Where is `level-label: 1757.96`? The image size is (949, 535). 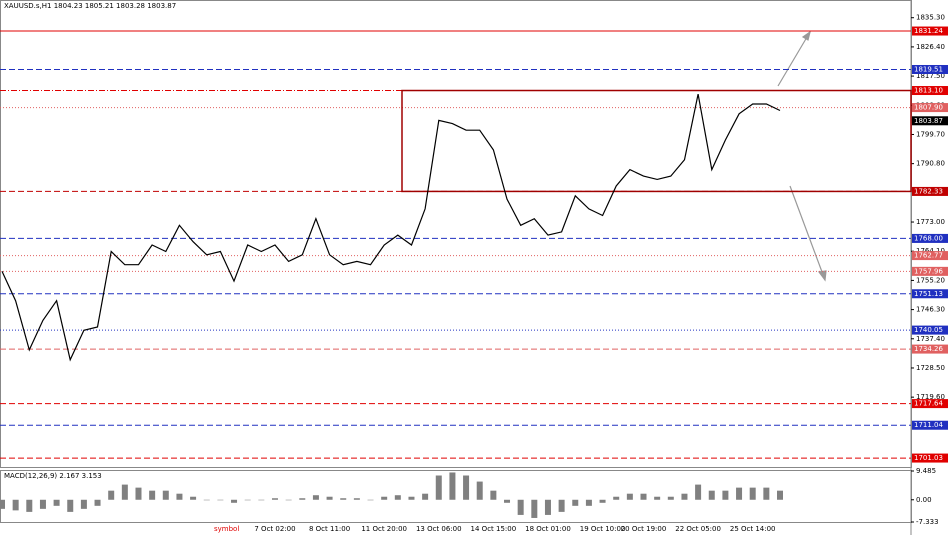
level-label: 1757.96 is located at coordinates (928, 271).